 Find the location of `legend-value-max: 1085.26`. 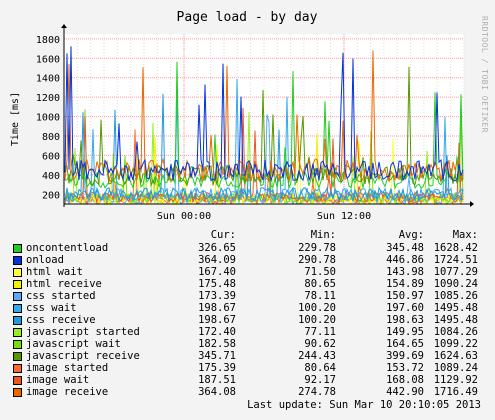

legend-value-max: 1085.26 is located at coordinates (455, 296).